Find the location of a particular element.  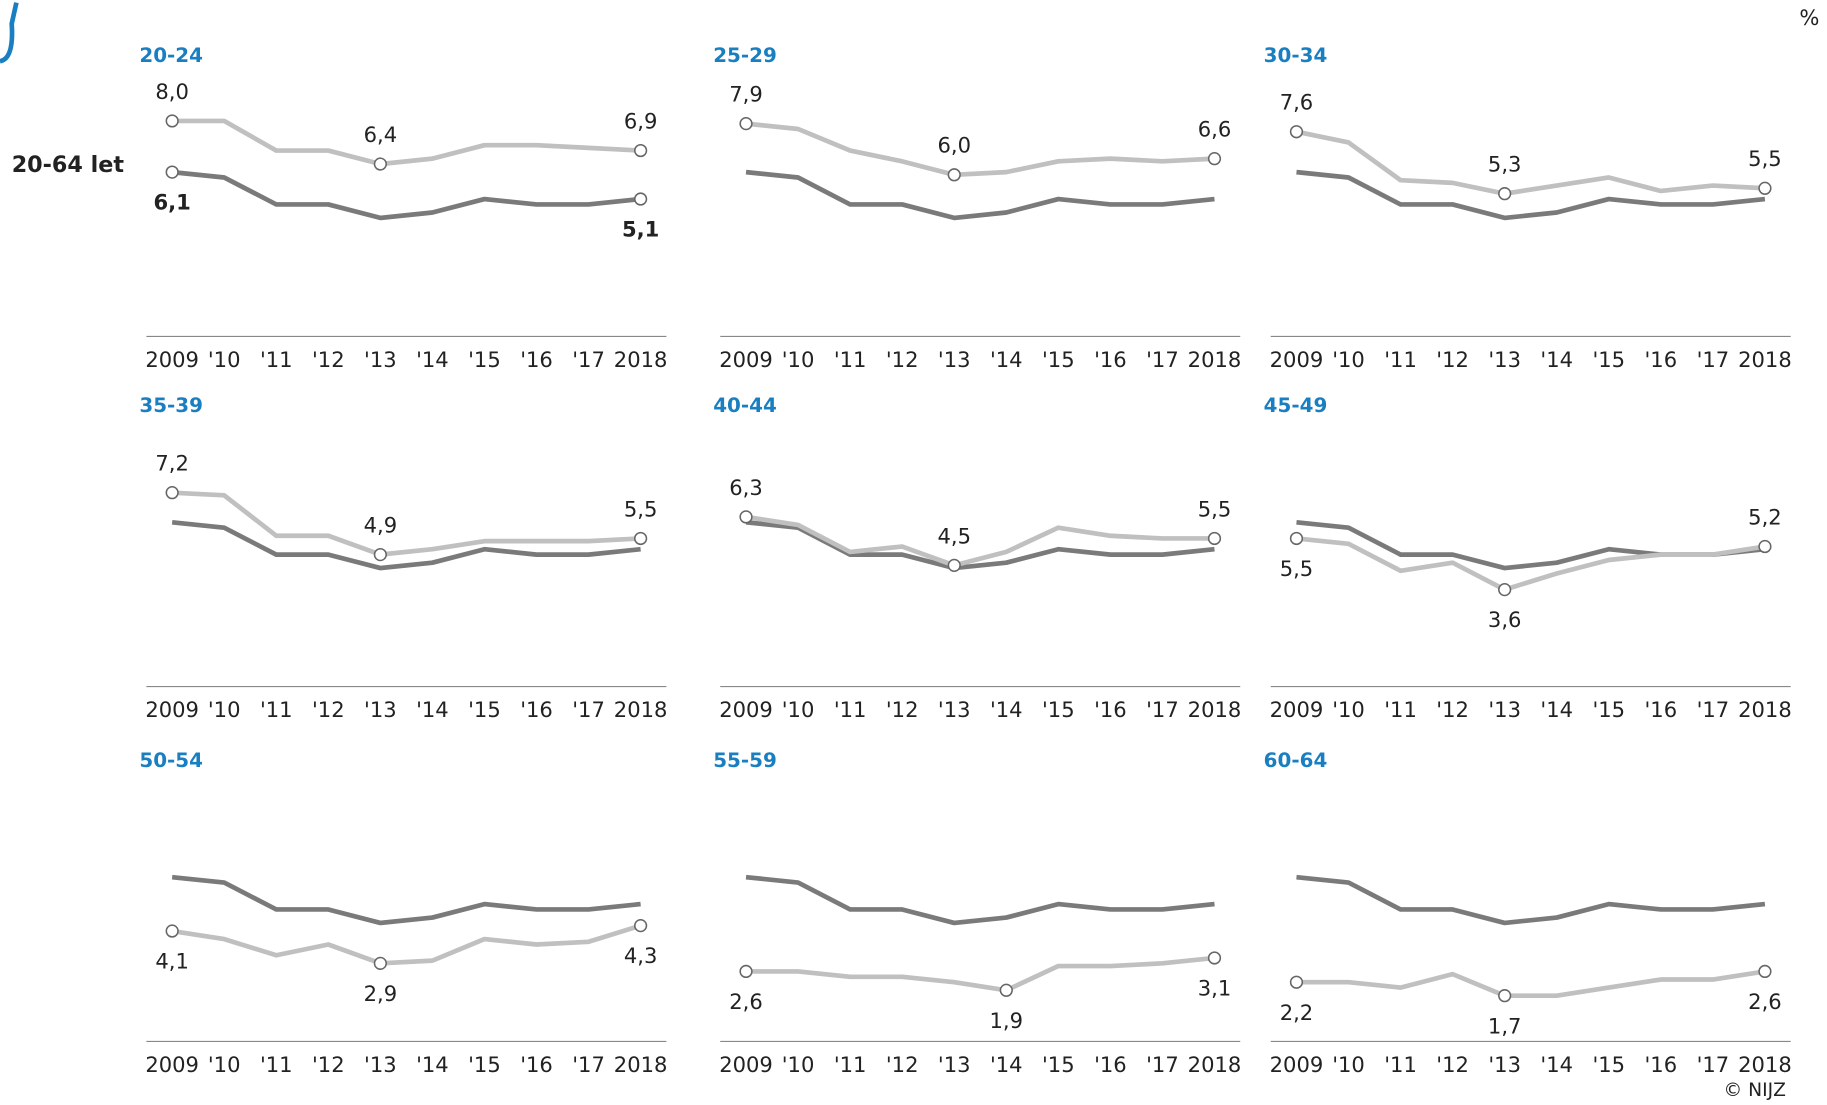

data-label: 4,1 is located at coordinates (172, 961).